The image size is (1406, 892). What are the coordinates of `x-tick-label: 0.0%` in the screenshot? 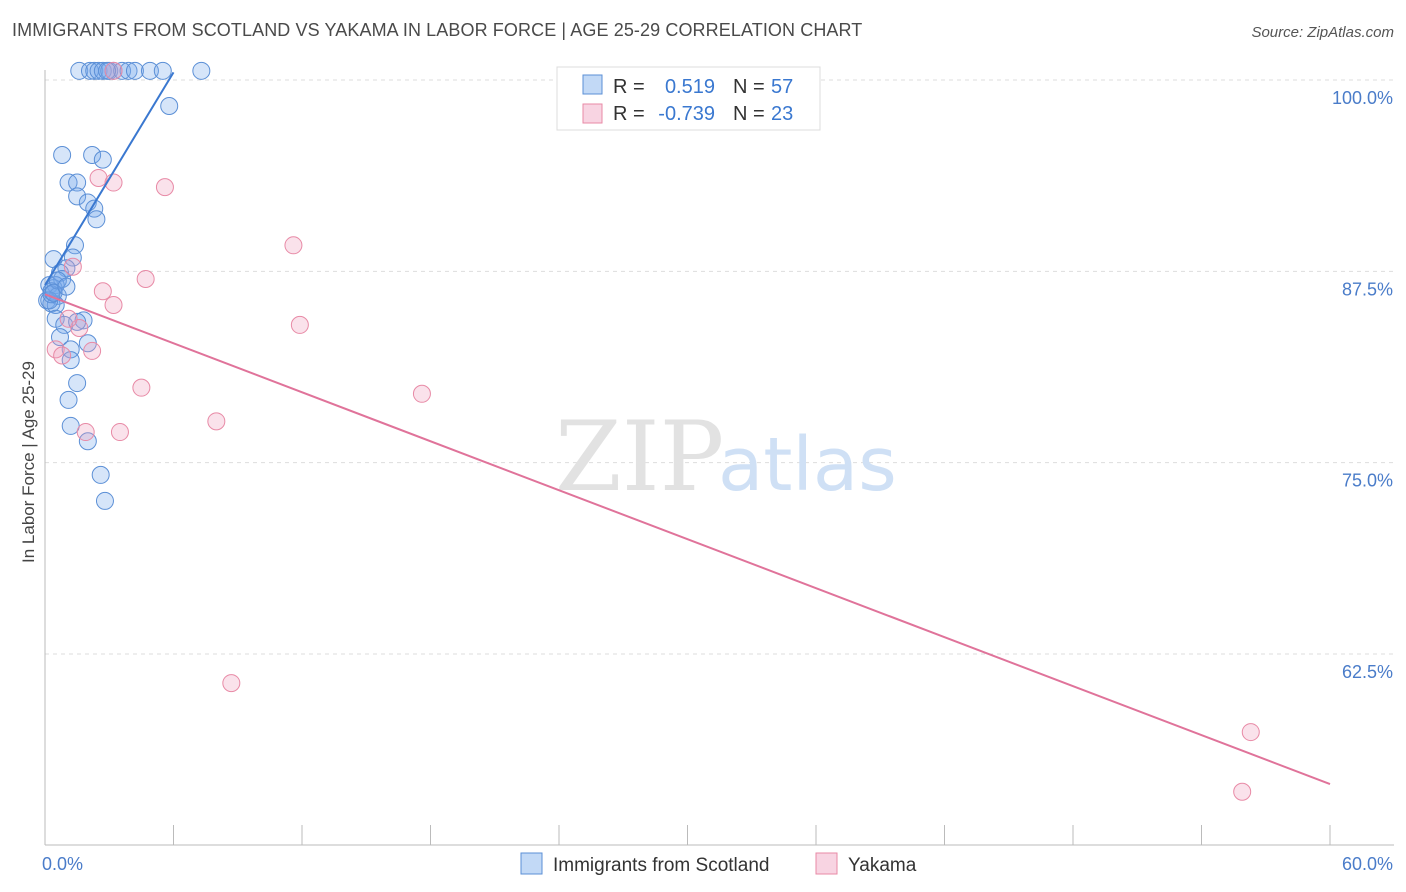 It's located at (62, 864).